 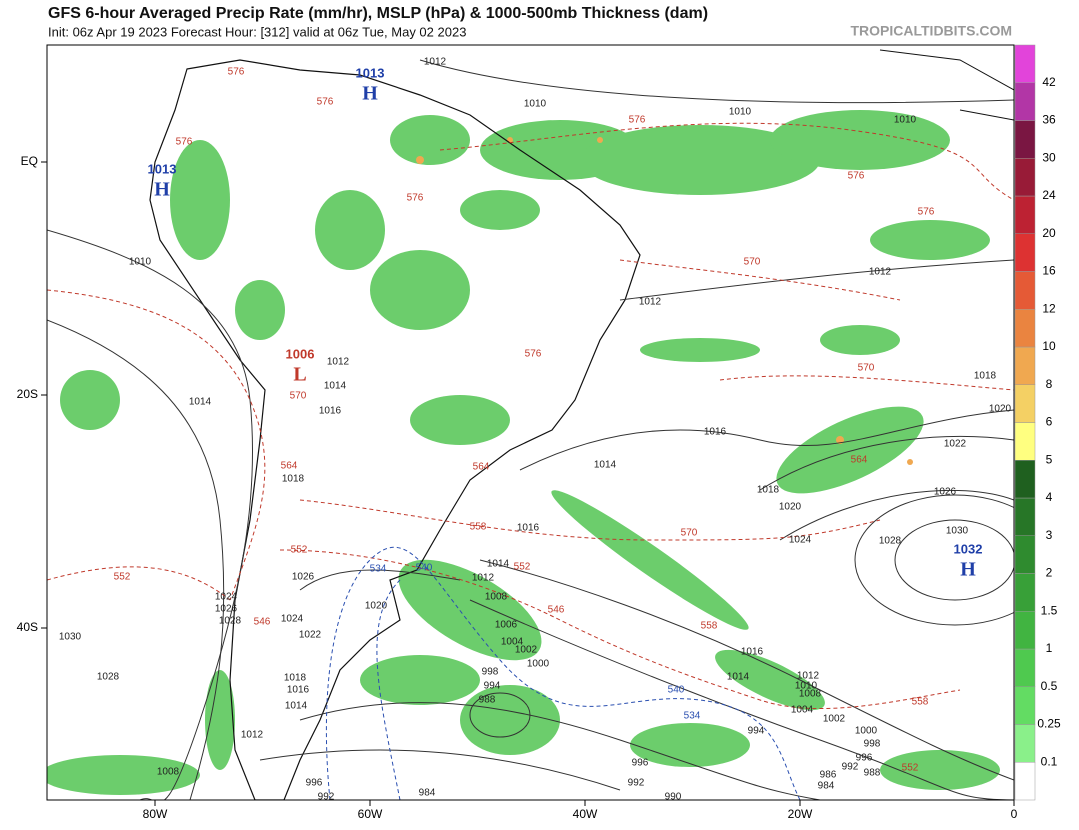 What do you see at coordinates (1049, 82) in the screenshot?
I see `colorbar-label: 42` at bounding box center [1049, 82].